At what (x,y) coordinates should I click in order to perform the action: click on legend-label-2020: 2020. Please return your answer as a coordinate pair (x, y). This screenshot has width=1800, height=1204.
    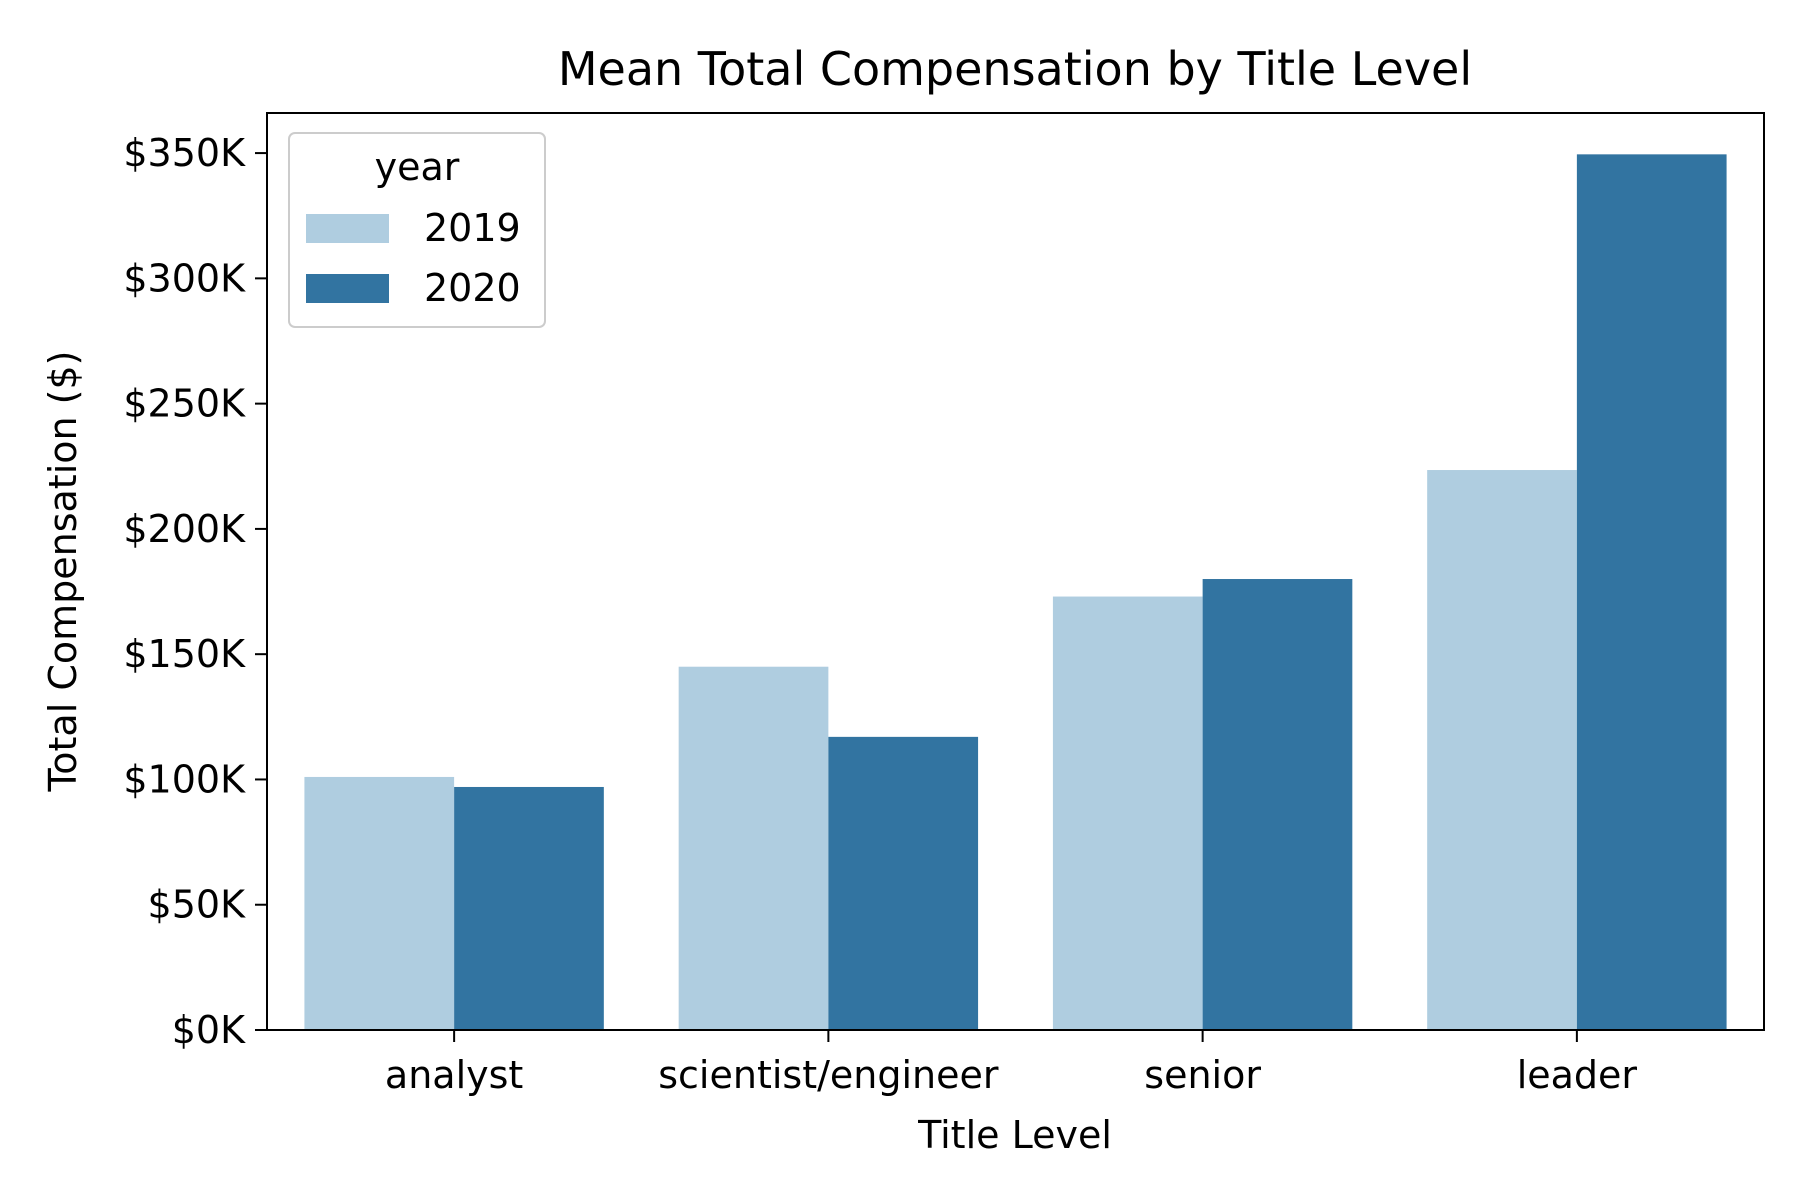
    Looking at the image, I should click on (472, 288).